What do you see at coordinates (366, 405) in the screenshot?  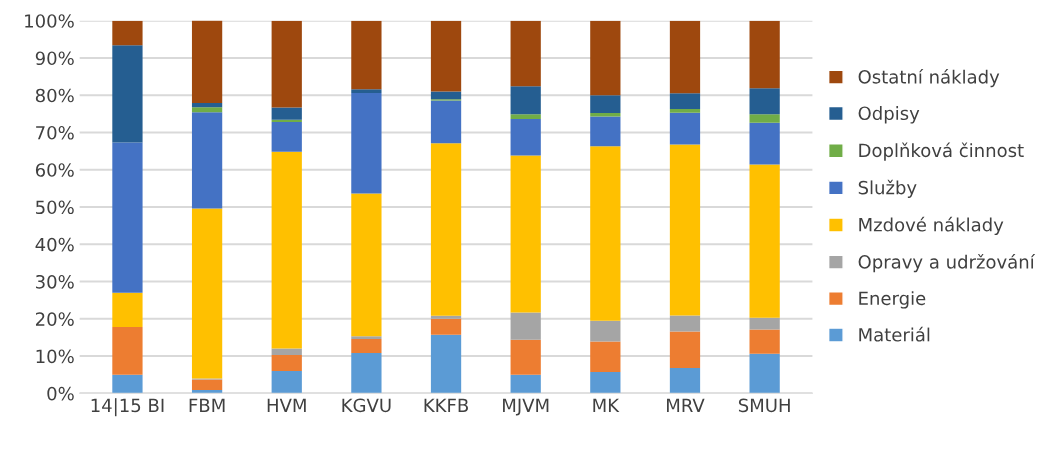 I see `x-tick-label: KGVU` at bounding box center [366, 405].